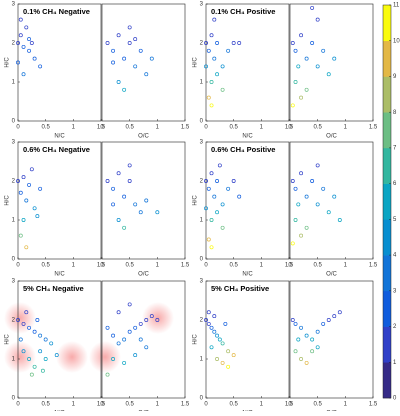 The height and width of the screenshot is (416, 400). Describe the element at coordinates (396, 41) in the screenshot. I see `colorbar-tick-label: 10` at that location.